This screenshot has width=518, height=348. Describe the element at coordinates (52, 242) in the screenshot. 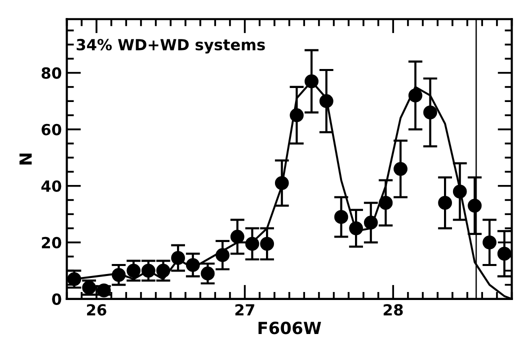

I see `y-tick-label: 20` at that location.